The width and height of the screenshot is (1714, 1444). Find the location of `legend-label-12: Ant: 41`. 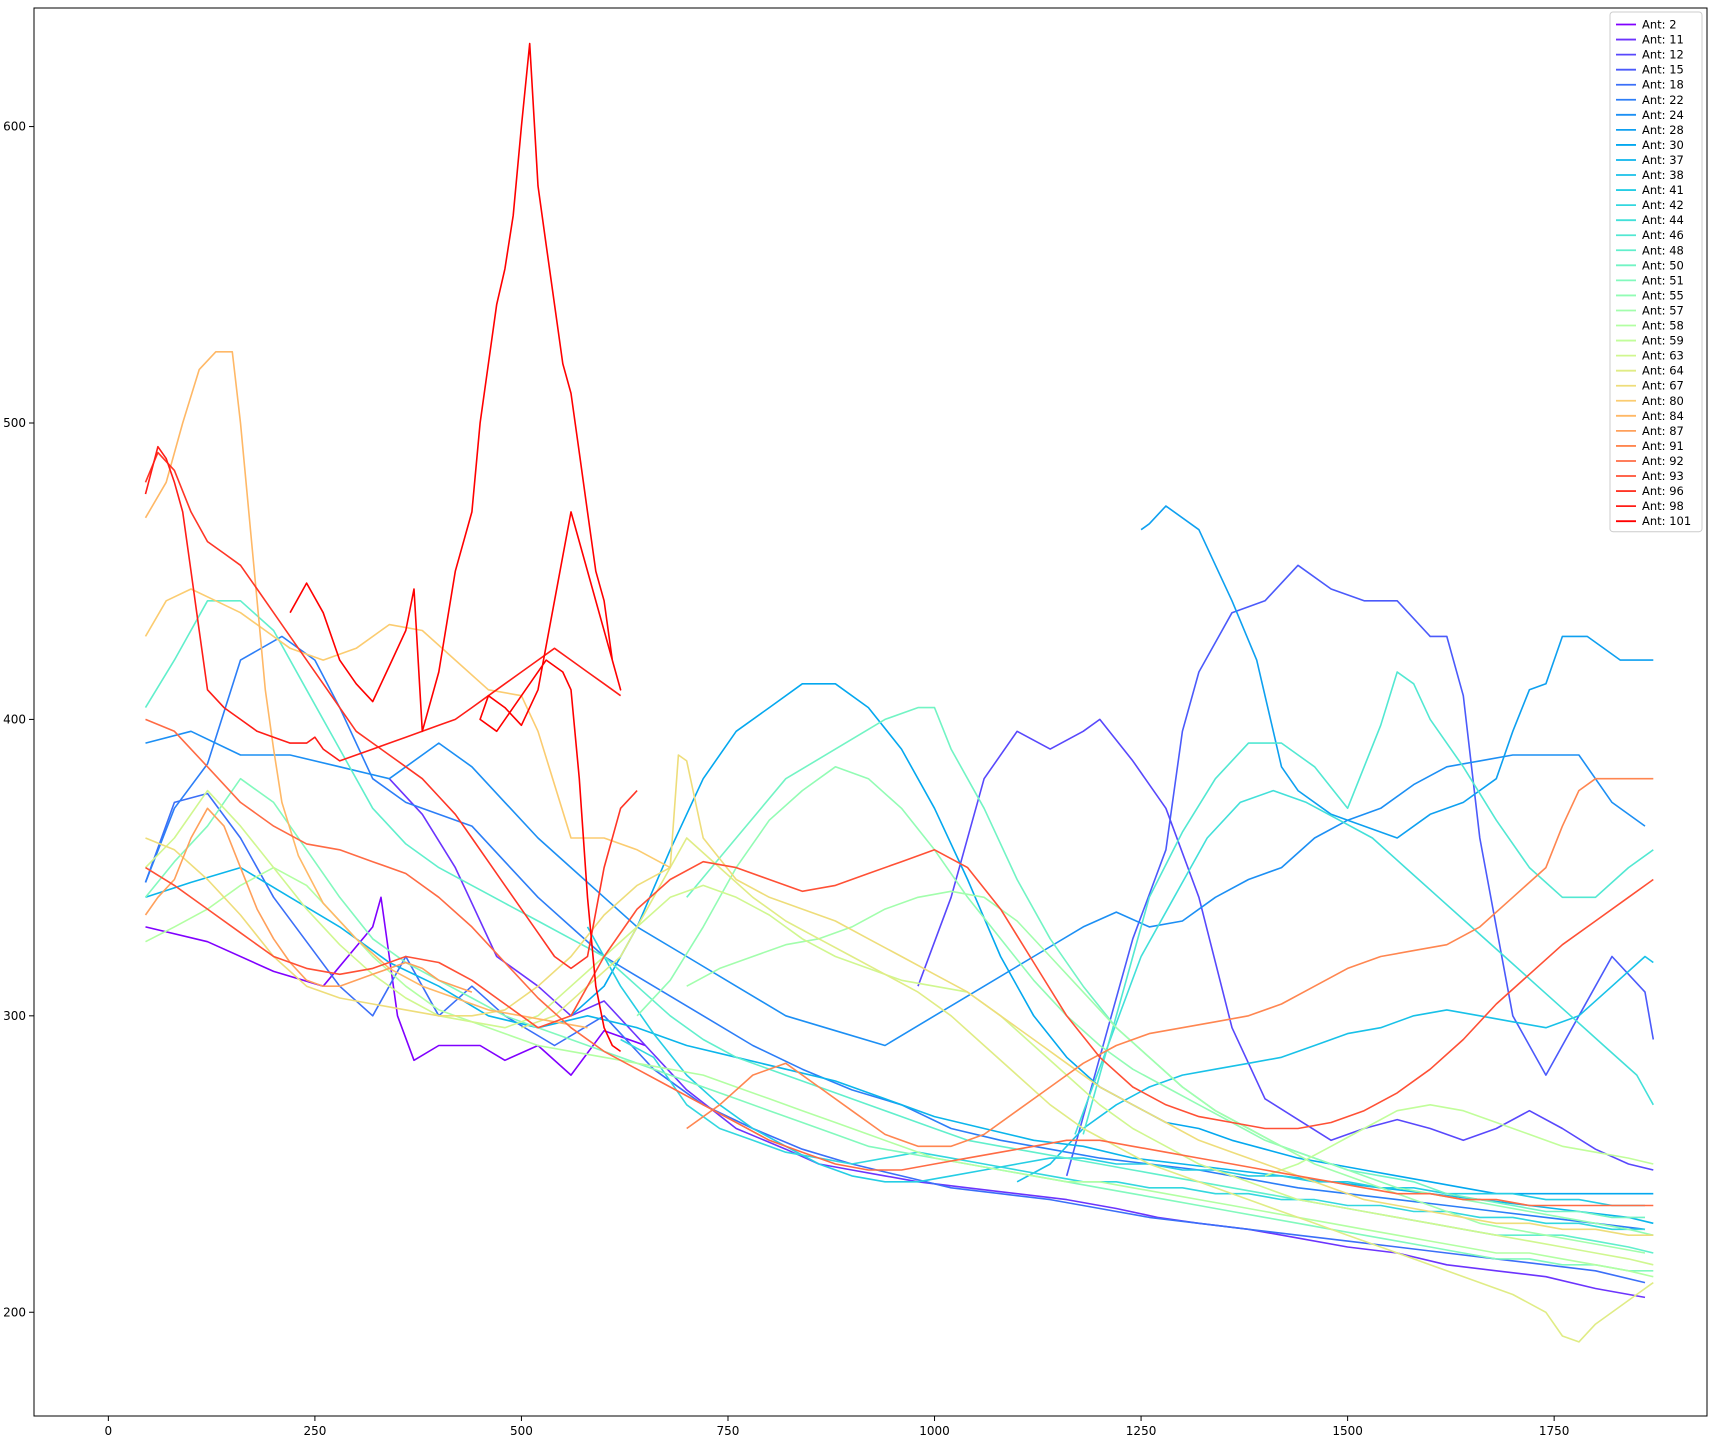

legend-label-12: Ant: 41 is located at coordinates (1663, 190).